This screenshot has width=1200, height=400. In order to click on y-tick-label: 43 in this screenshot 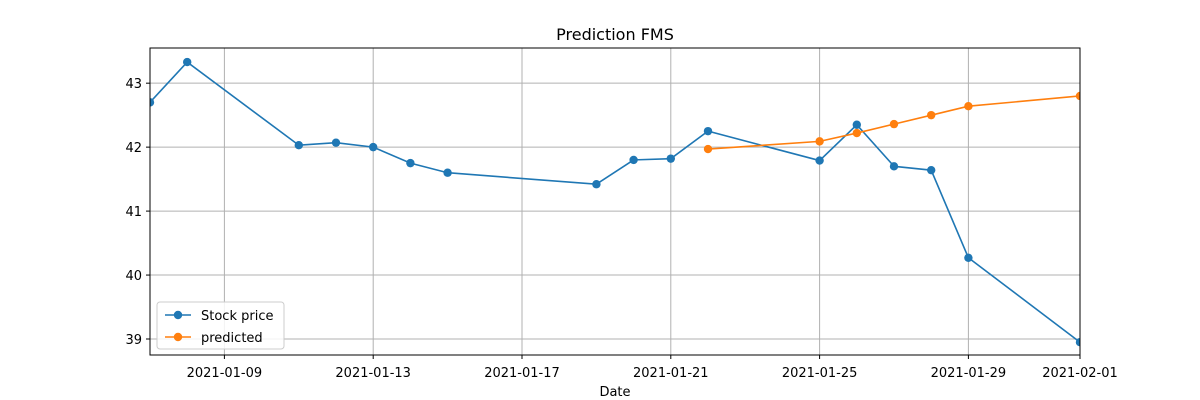, I will do `click(133, 84)`.